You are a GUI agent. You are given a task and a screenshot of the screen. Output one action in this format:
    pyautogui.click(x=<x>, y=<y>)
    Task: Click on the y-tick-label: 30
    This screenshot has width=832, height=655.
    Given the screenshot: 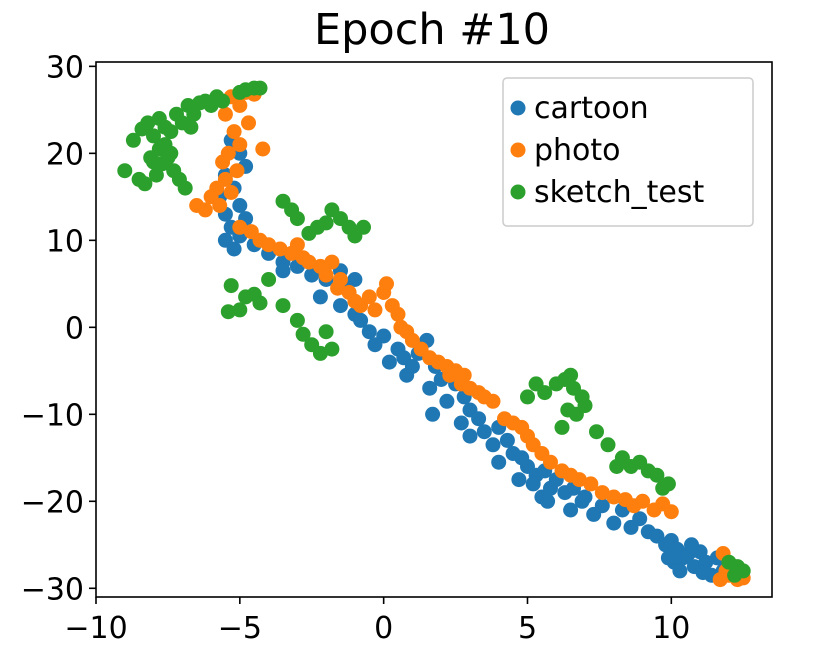 What is the action you would take?
    pyautogui.click(x=65, y=67)
    